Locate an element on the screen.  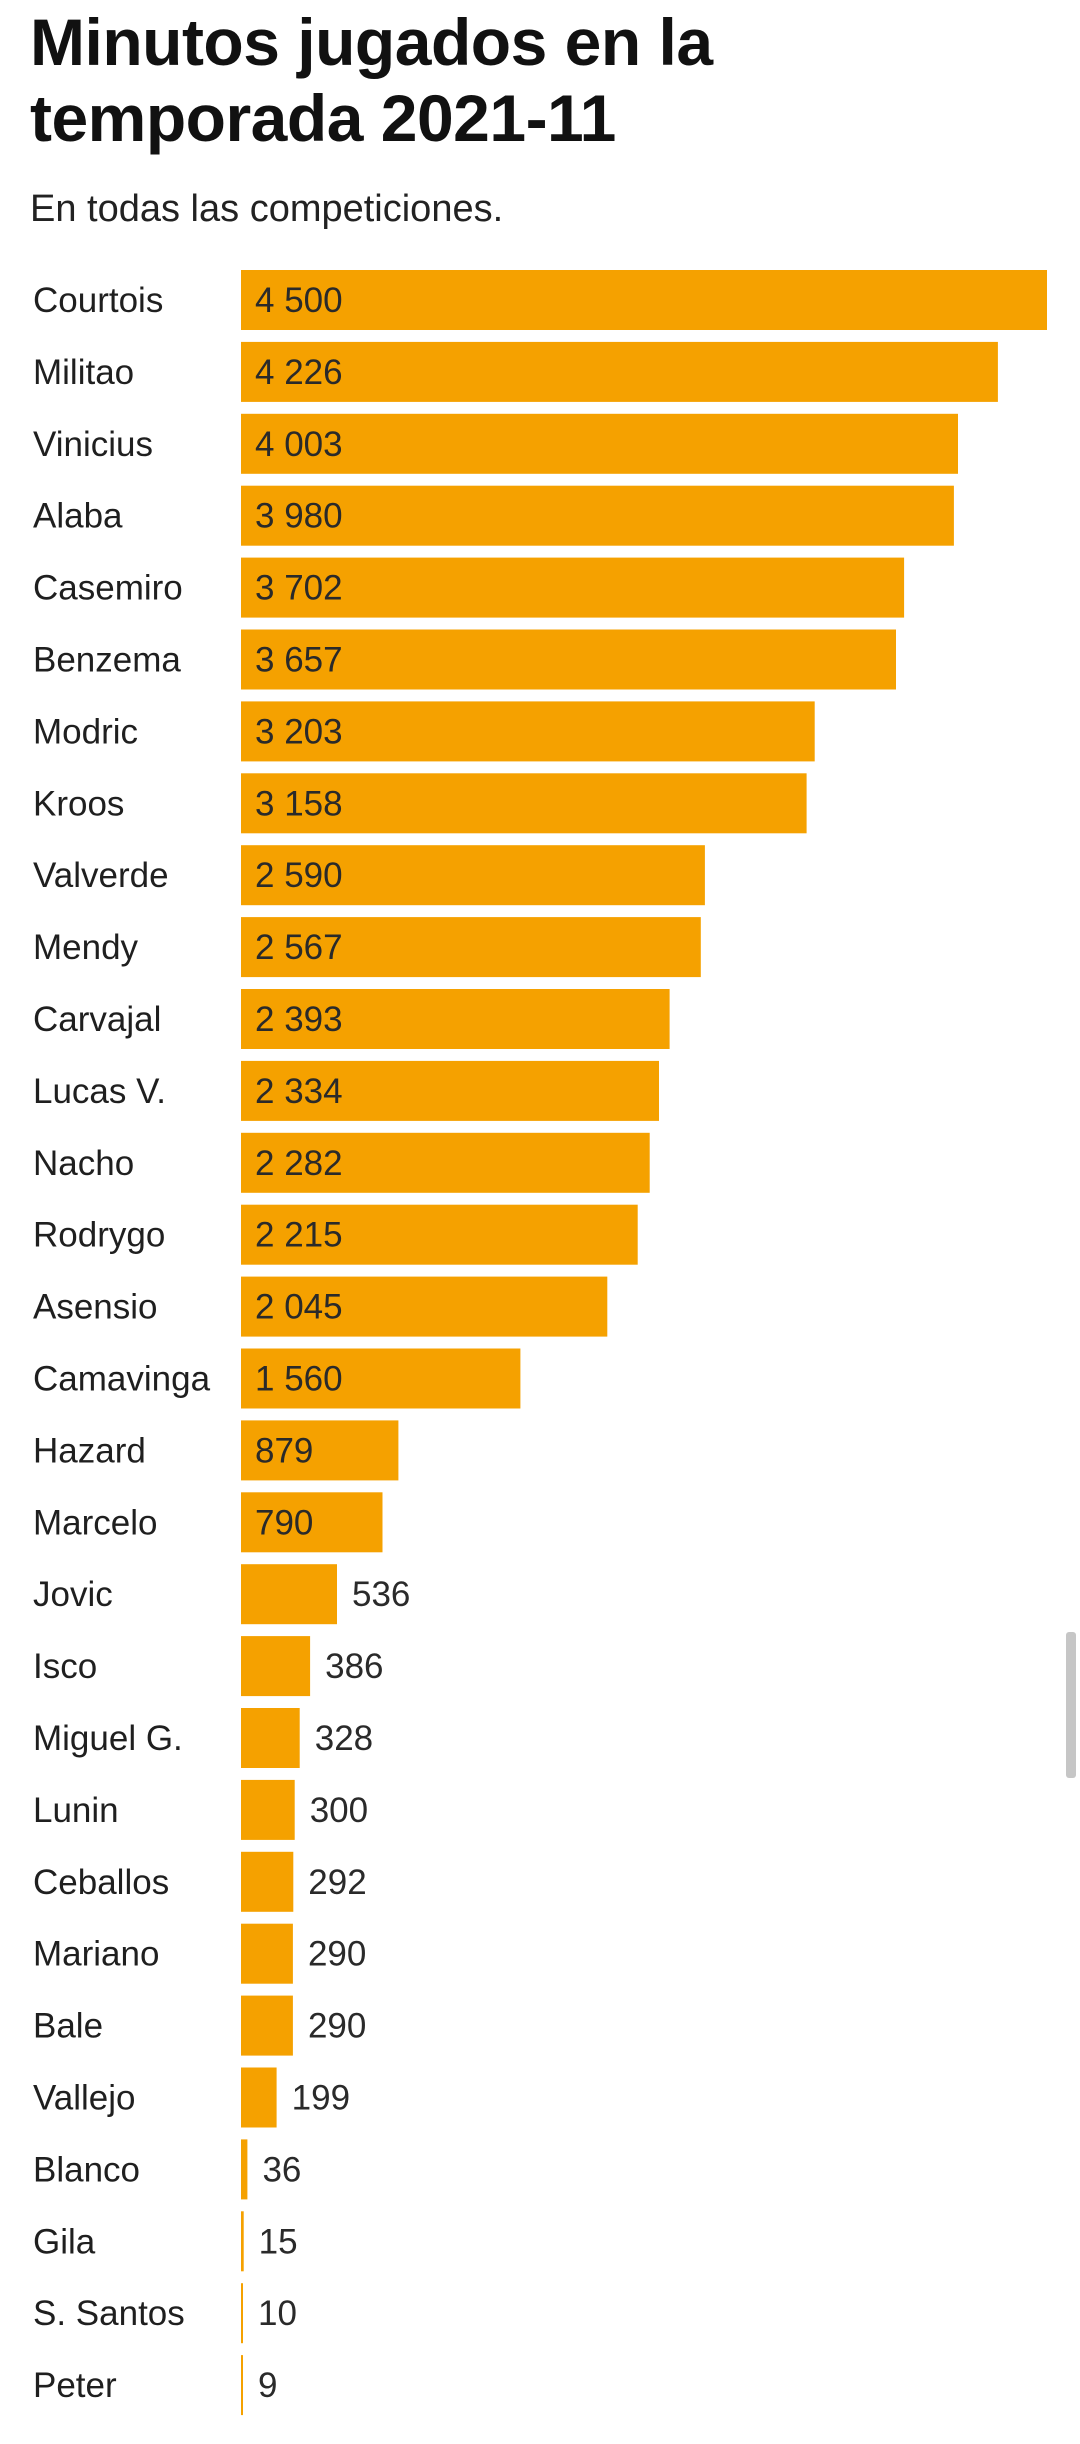
category-label: Gila is located at coordinates (64, 2241).